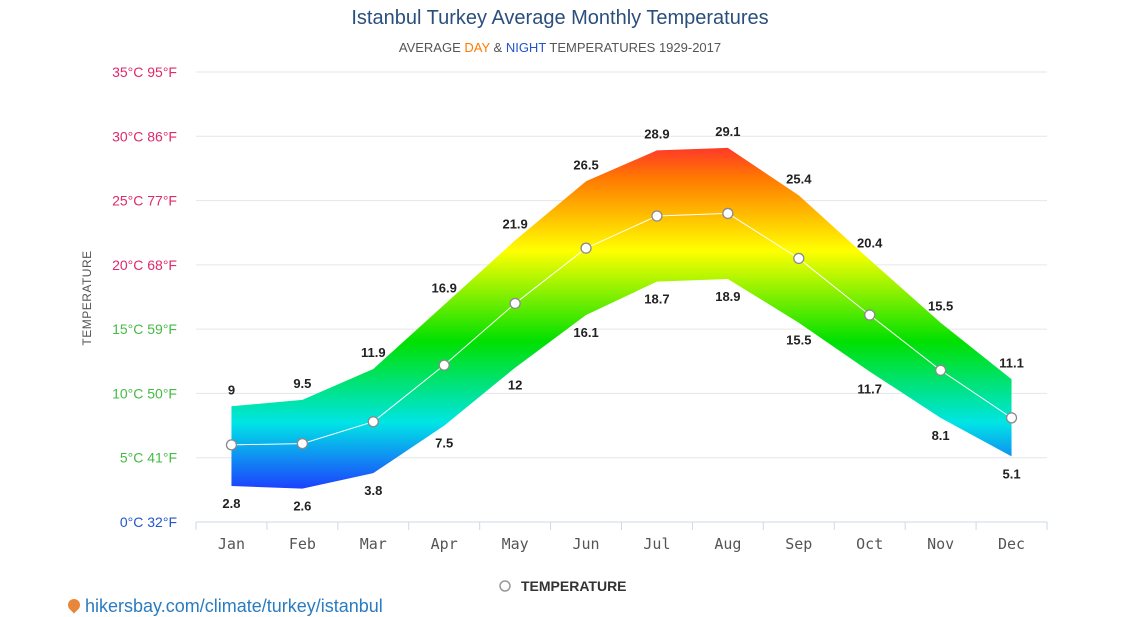  What do you see at coordinates (87, 297) in the screenshot?
I see `y-axis-label: TEMPERATURE` at bounding box center [87, 297].